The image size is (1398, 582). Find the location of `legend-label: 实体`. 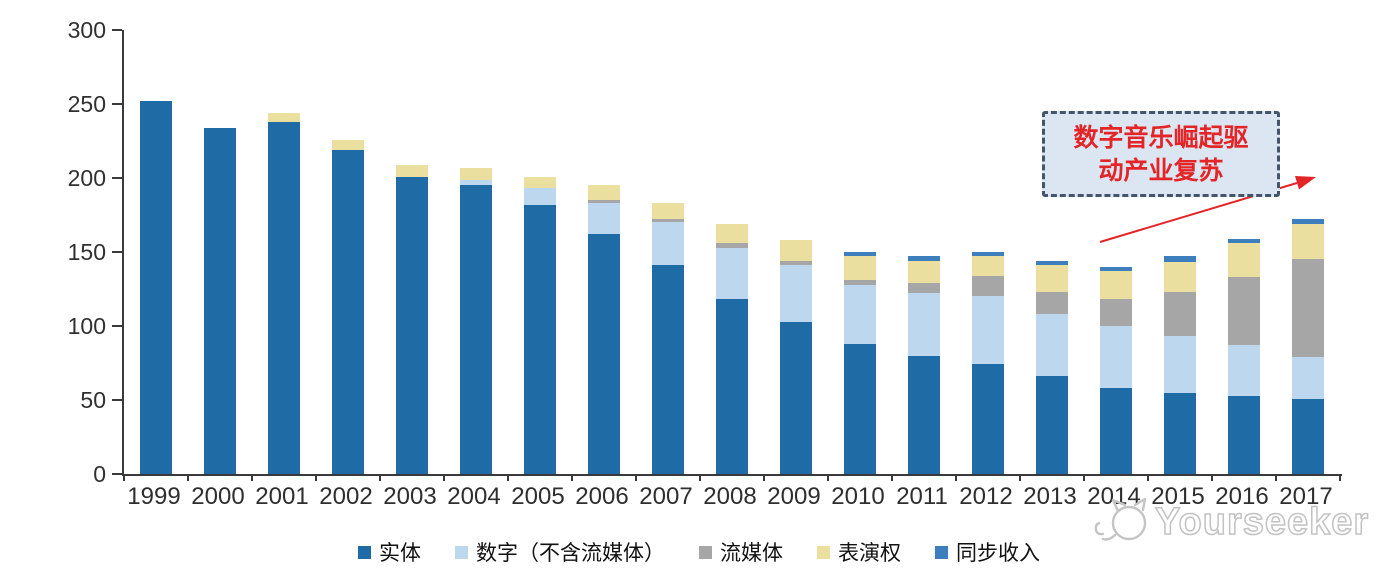

legend-label: 实体 is located at coordinates (400, 553).